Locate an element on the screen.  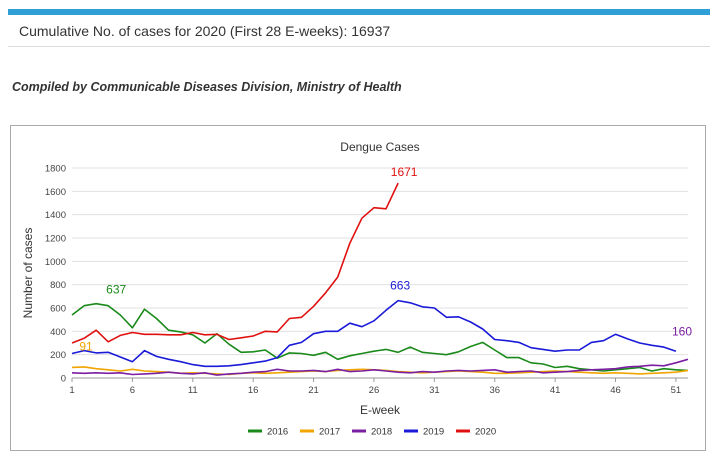
data-label-2020: 1671 is located at coordinates (404, 172).